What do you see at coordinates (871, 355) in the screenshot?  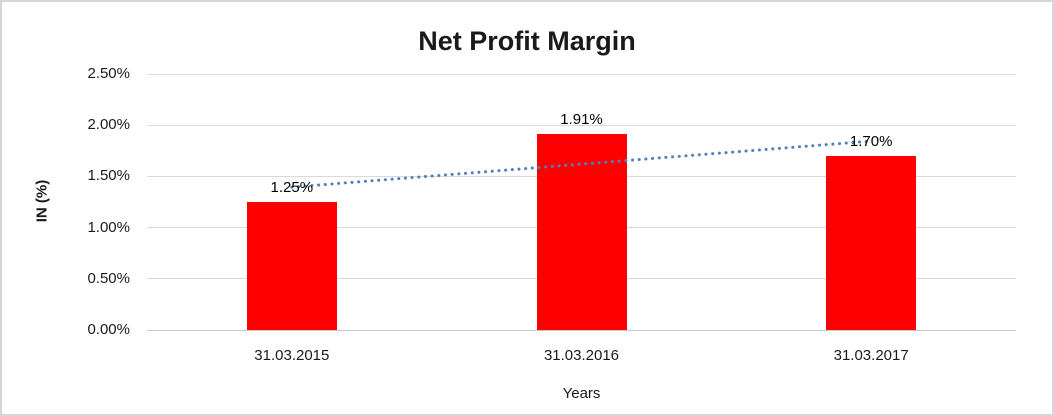 I see `x-tick-label: 31.03.2017` at bounding box center [871, 355].